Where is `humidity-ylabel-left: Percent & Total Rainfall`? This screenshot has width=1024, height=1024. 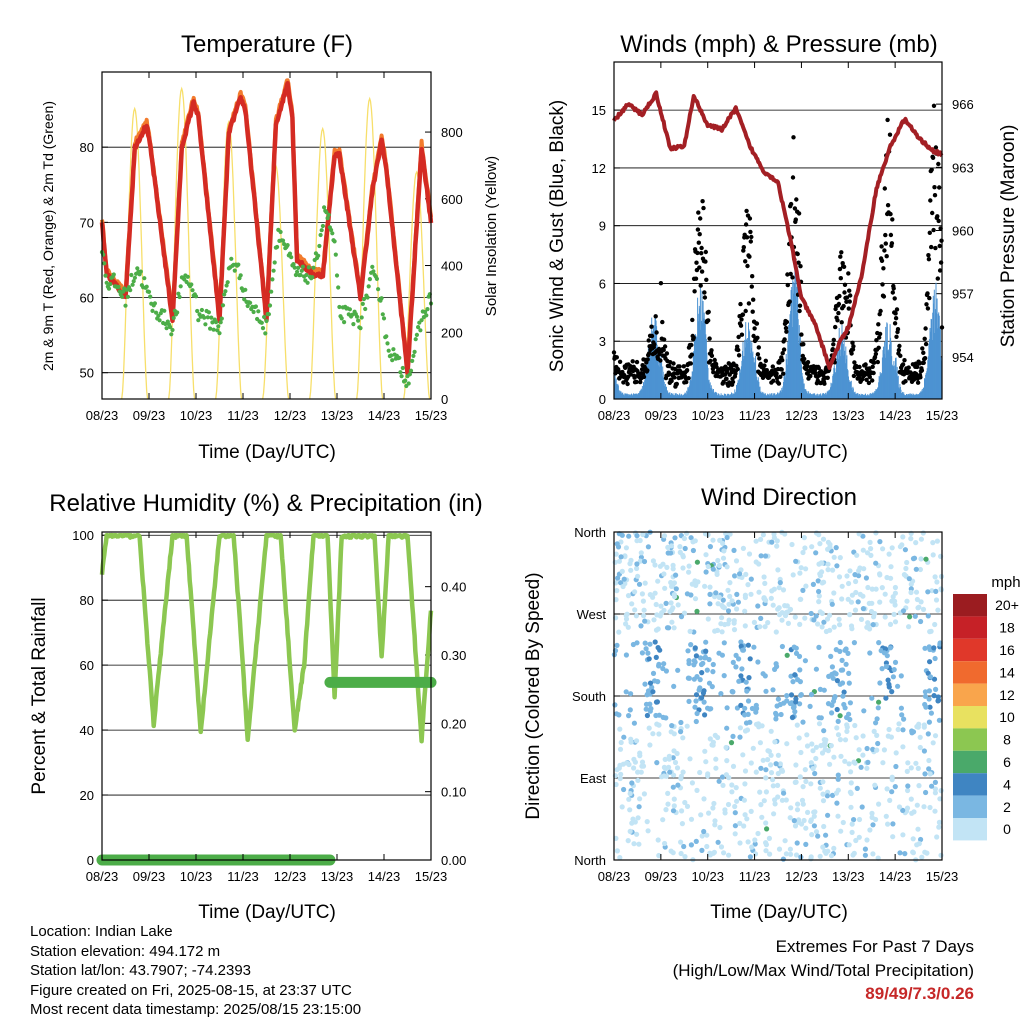 humidity-ylabel-left: Percent & Total Rainfall is located at coordinates (39, 695).